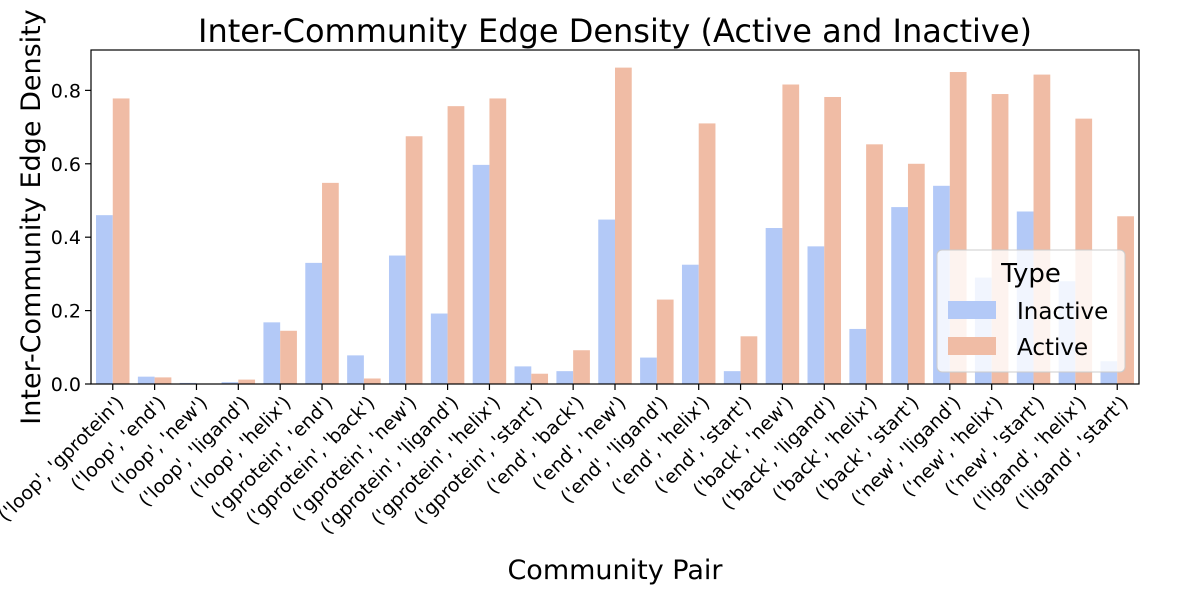 This screenshot has width=1200, height=600. Describe the element at coordinates (66, 91) in the screenshot. I see `y-tick-label-4: 0.8` at that location.